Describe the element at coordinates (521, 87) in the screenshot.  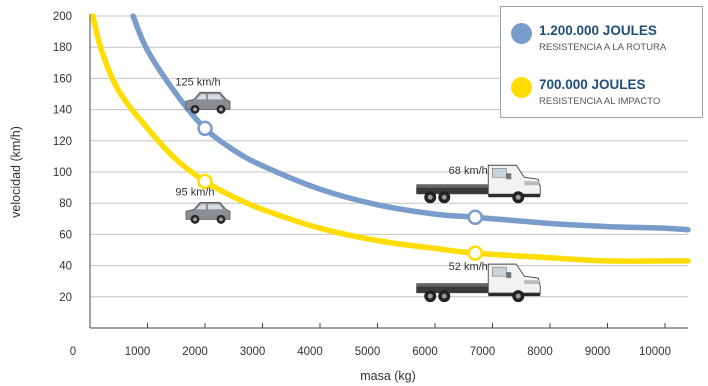
I see `legend-swatch-yellow` at that location.